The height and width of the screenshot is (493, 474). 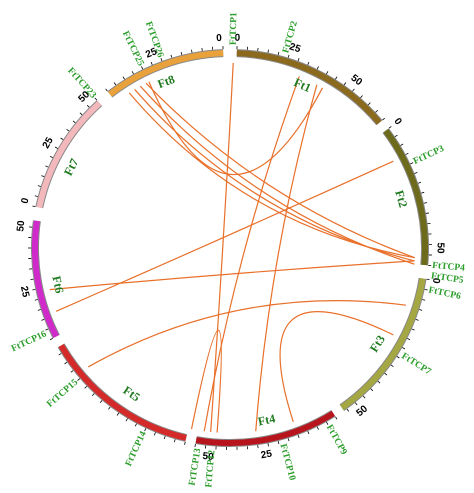 I want to click on gene-label: FtTCP5, so click(x=447, y=278).